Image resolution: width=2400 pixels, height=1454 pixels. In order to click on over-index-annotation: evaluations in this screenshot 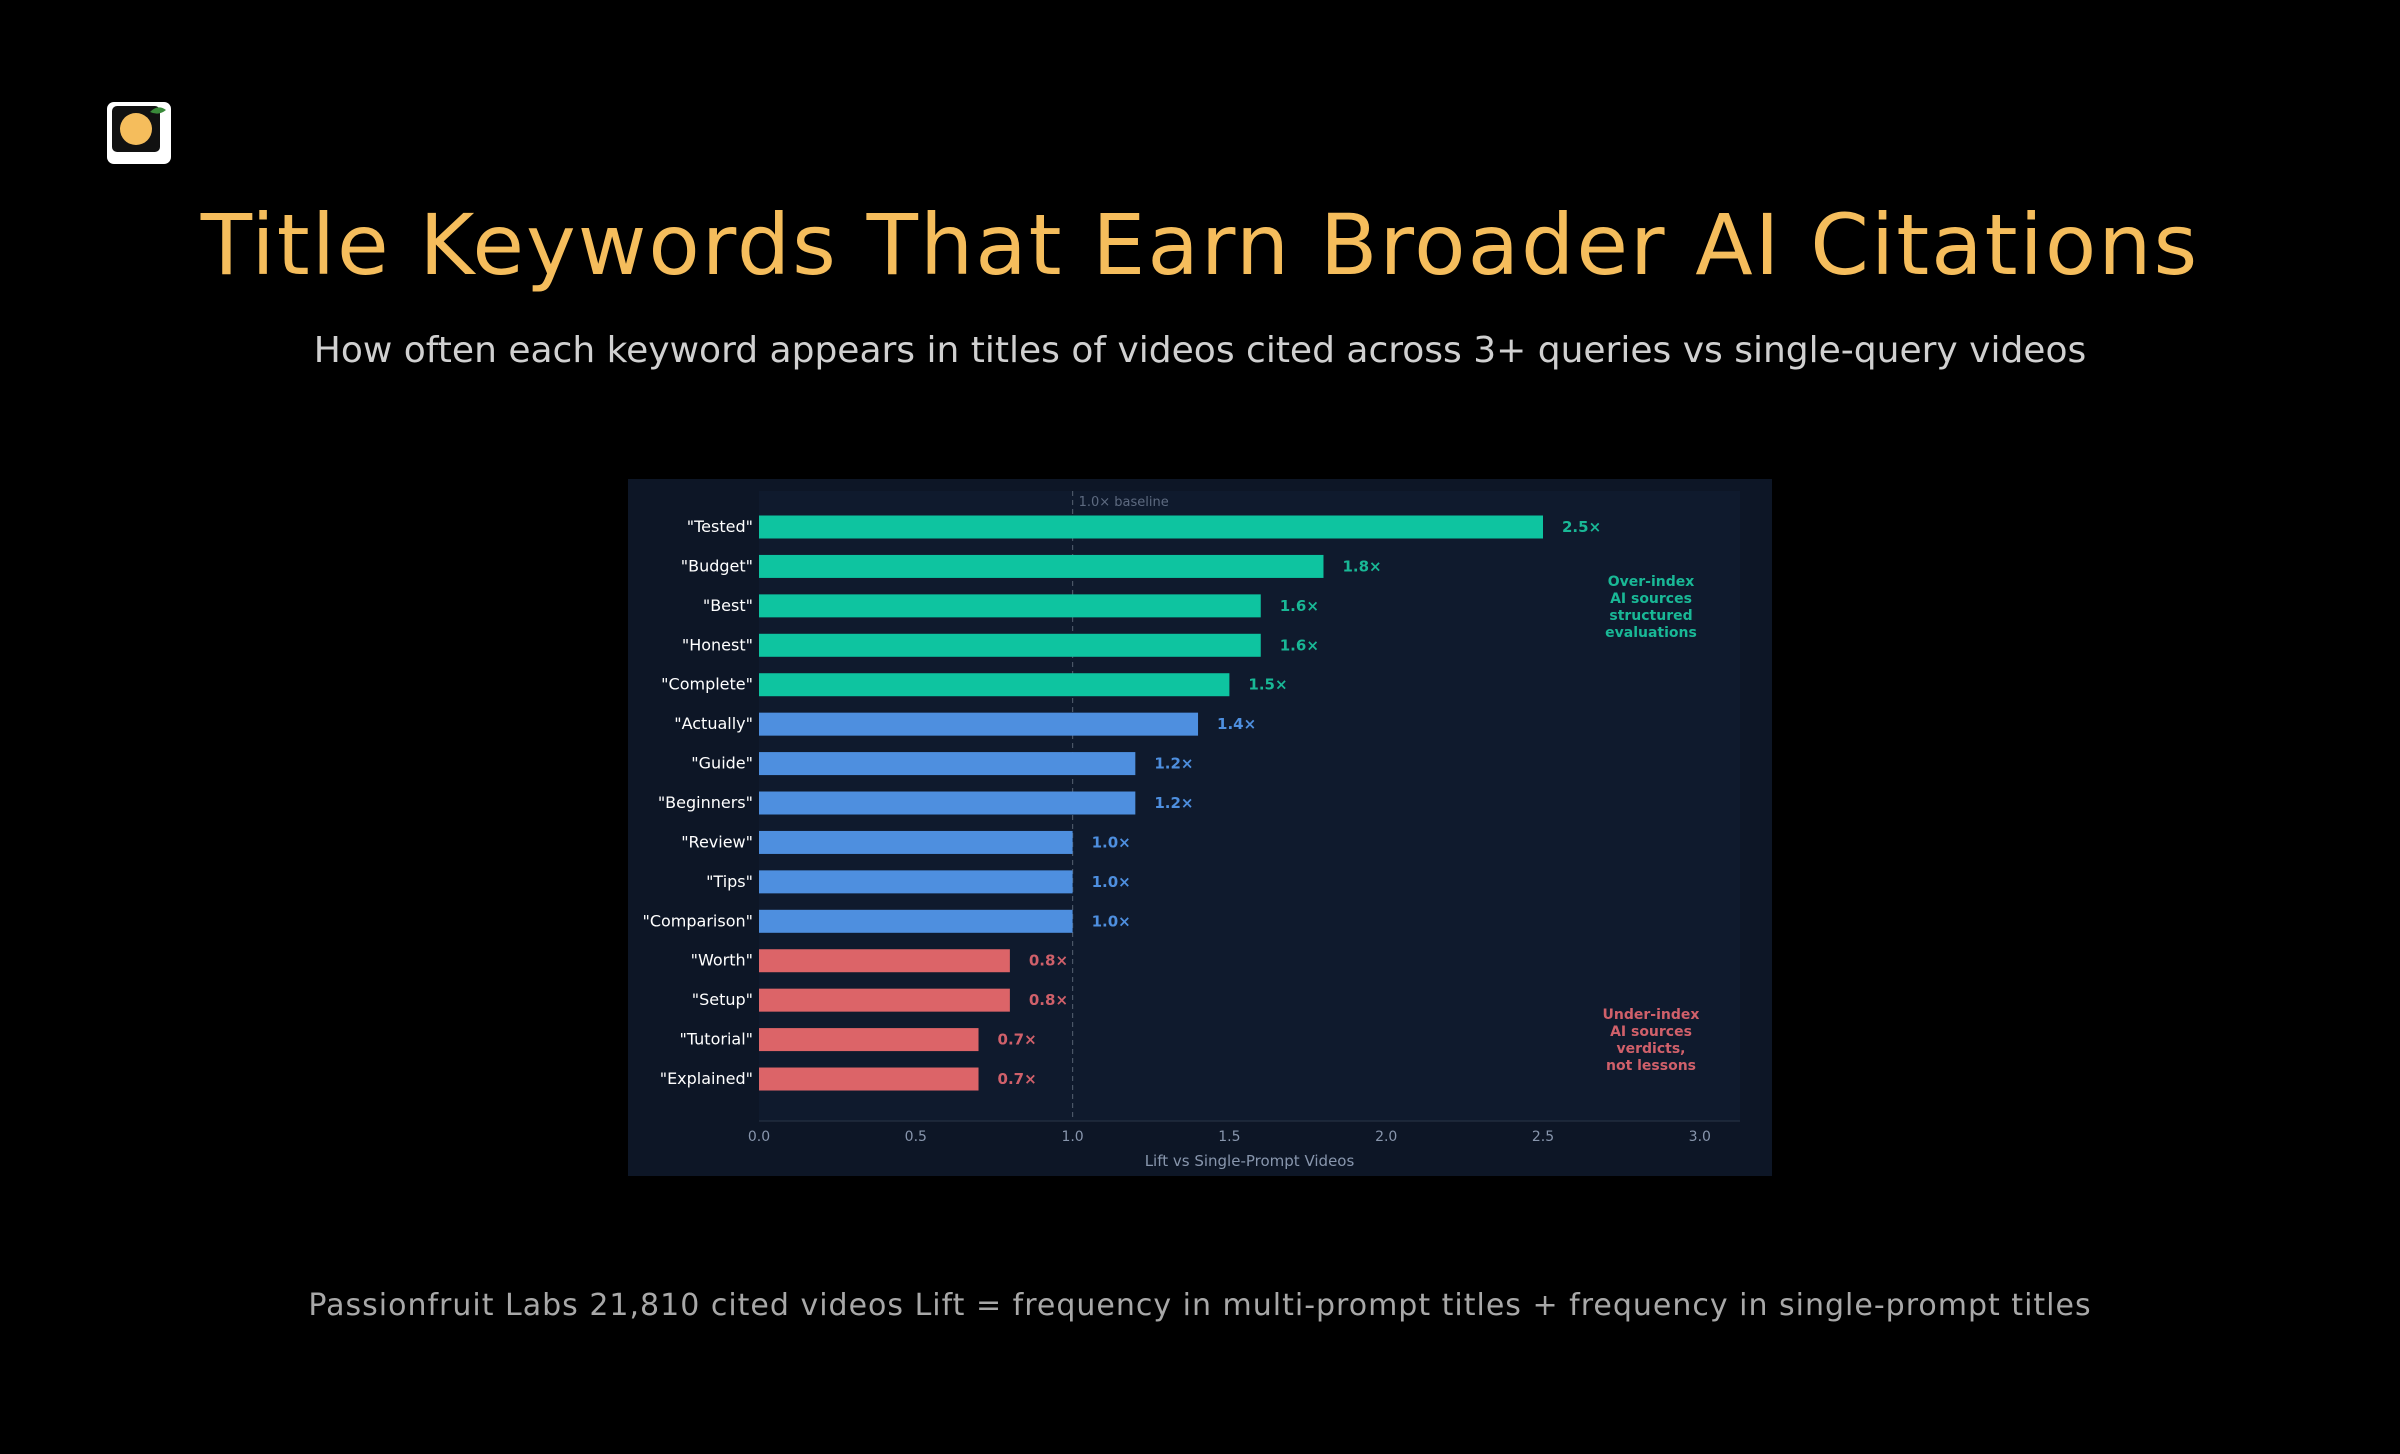, I will do `click(1651, 633)`.